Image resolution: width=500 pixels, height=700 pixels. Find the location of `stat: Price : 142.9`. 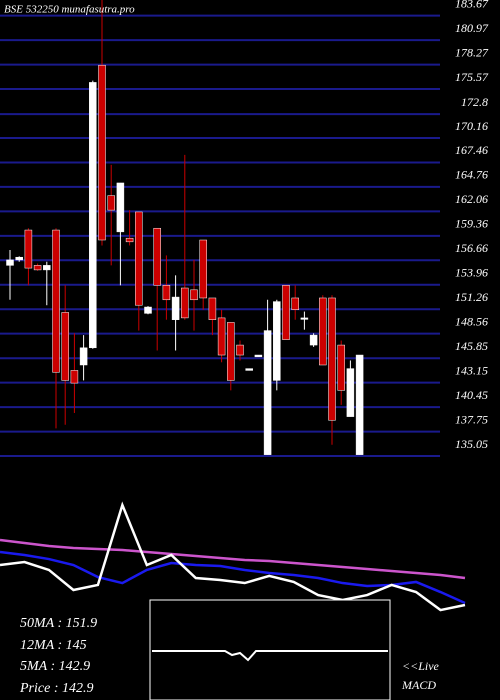

stat: Price : 142.9 is located at coordinates (56, 688).